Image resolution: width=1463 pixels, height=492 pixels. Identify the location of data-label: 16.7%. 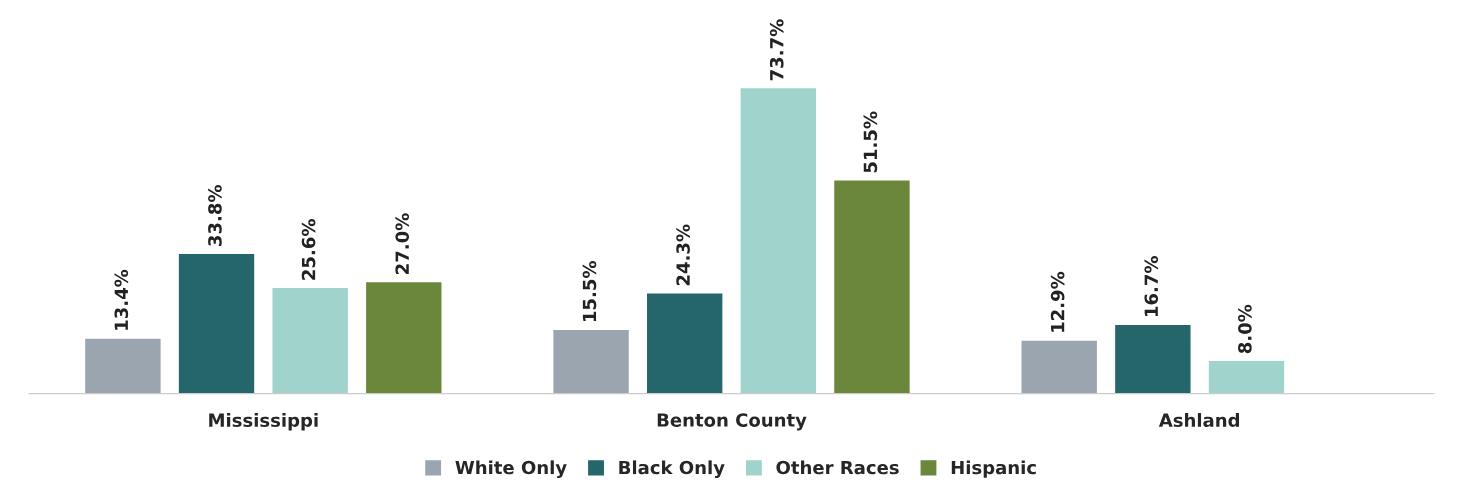
(1151, 286).